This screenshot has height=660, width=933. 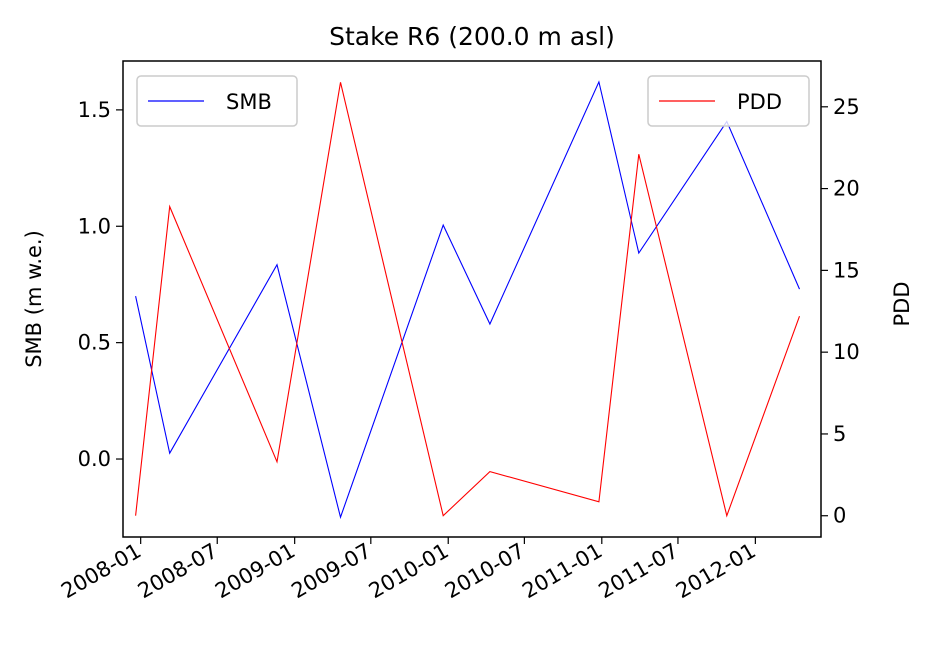 What do you see at coordinates (34, 299) in the screenshot?
I see `y-axis-left-title: SMB (m w.e.)` at bounding box center [34, 299].